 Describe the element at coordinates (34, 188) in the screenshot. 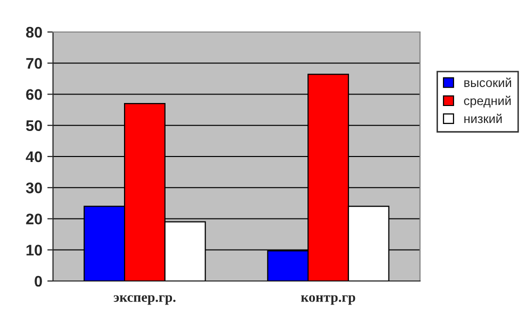

I see `y-tick-label: 30` at that location.